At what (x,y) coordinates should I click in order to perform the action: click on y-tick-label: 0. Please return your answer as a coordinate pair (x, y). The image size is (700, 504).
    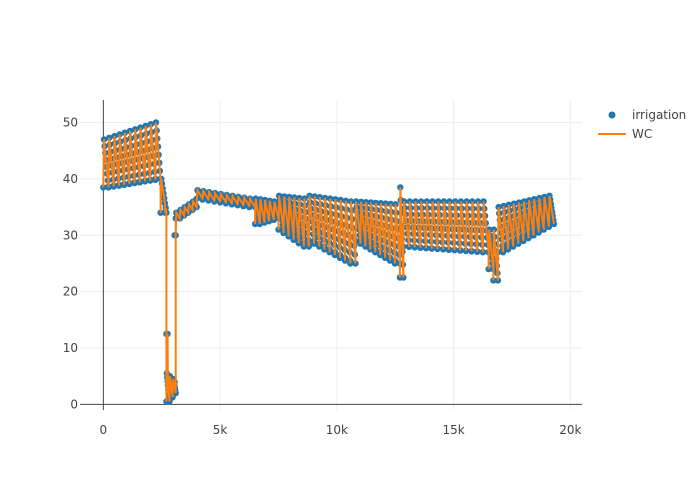
    Looking at the image, I should click on (74, 404).